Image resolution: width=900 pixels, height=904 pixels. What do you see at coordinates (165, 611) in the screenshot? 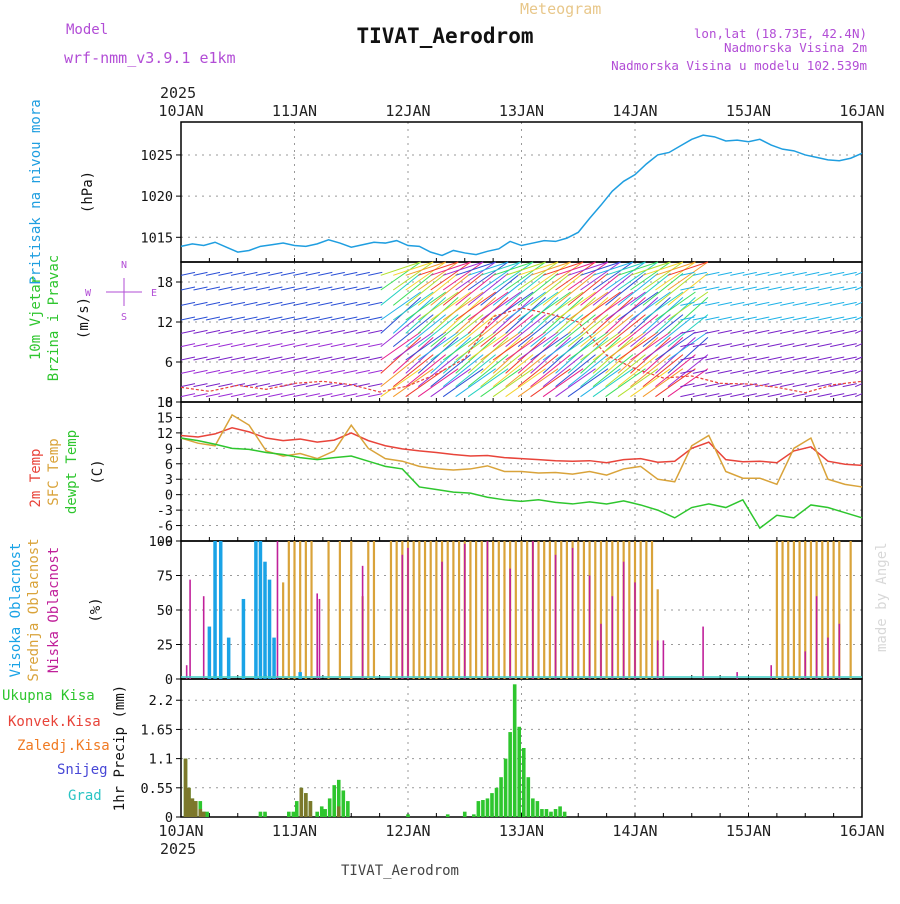
I see `y-tick-label: 50` at bounding box center [165, 611].